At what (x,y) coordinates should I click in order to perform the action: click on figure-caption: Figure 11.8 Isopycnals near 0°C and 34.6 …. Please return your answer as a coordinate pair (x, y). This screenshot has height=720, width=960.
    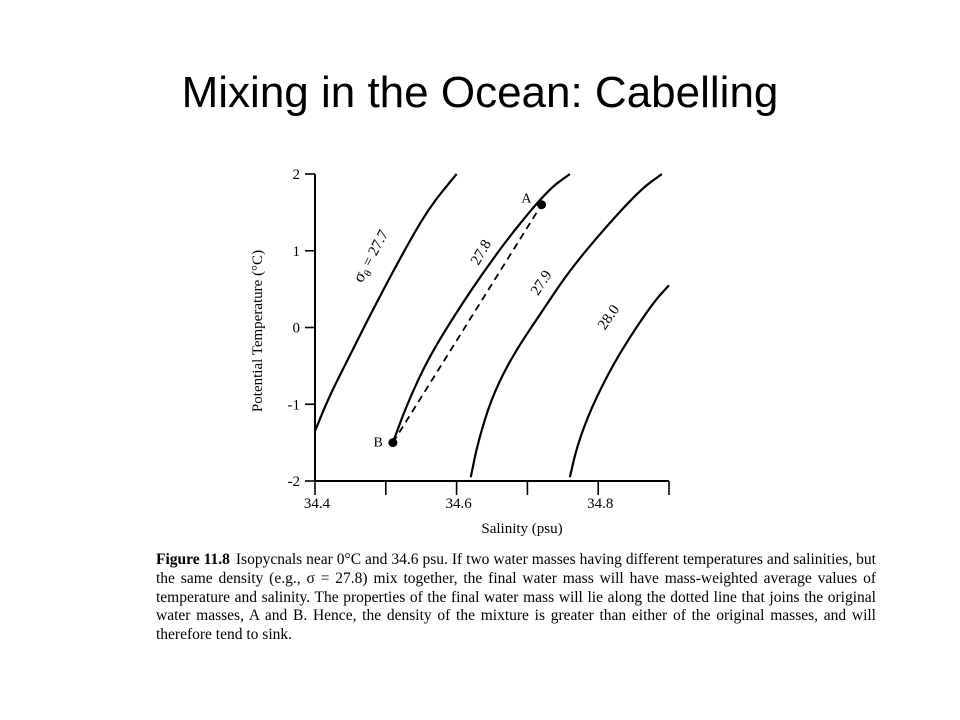
    Looking at the image, I should click on (516, 598).